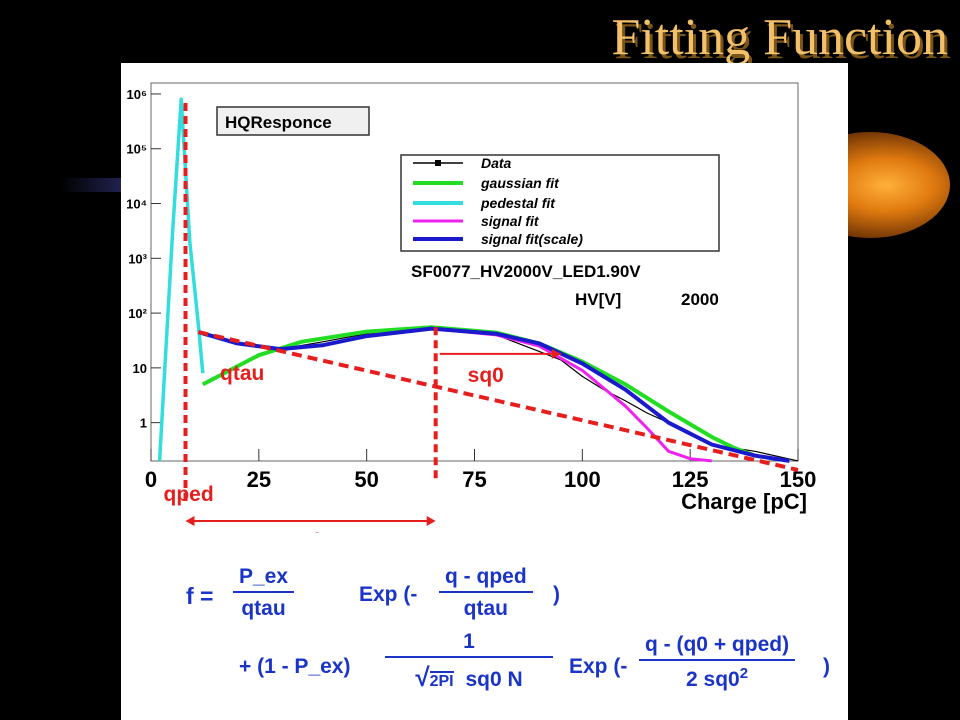 Image resolution: width=960 pixels, height=720 pixels. I want to click on formula-sq0n: sq0 N, so click(494, 679).